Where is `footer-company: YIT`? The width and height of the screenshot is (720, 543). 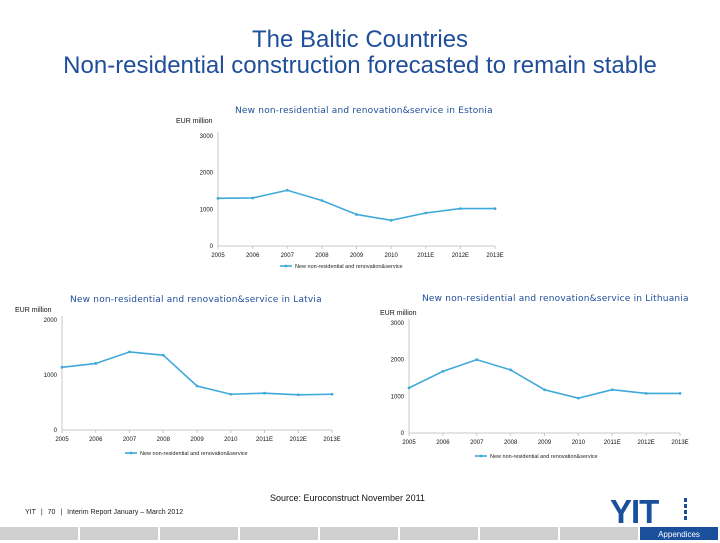 footer-company: YIT is located at coordinates (30, 512).